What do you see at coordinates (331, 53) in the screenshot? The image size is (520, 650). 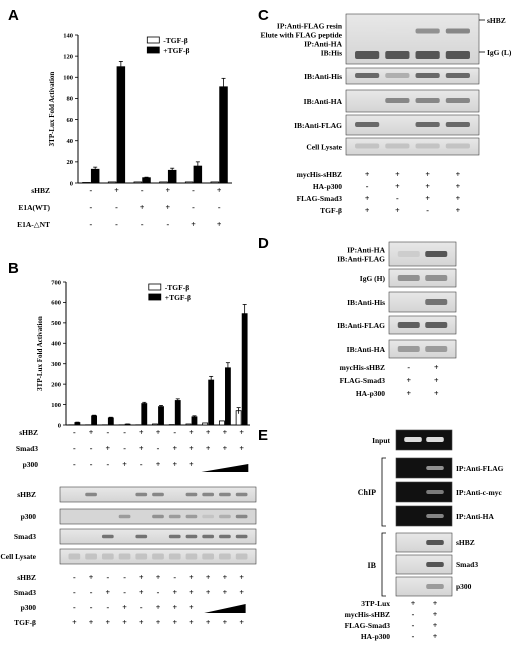 I see `blot-label: IB:His` at bounding box center [331, 53].